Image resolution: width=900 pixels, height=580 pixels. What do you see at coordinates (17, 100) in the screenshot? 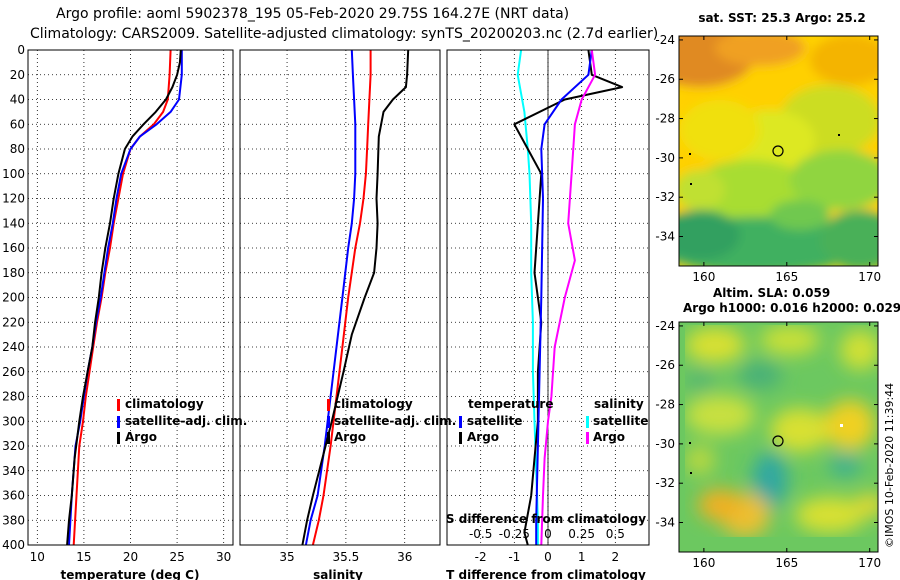
I see `y-tick-label: 40` at bounding box center [17, 100].